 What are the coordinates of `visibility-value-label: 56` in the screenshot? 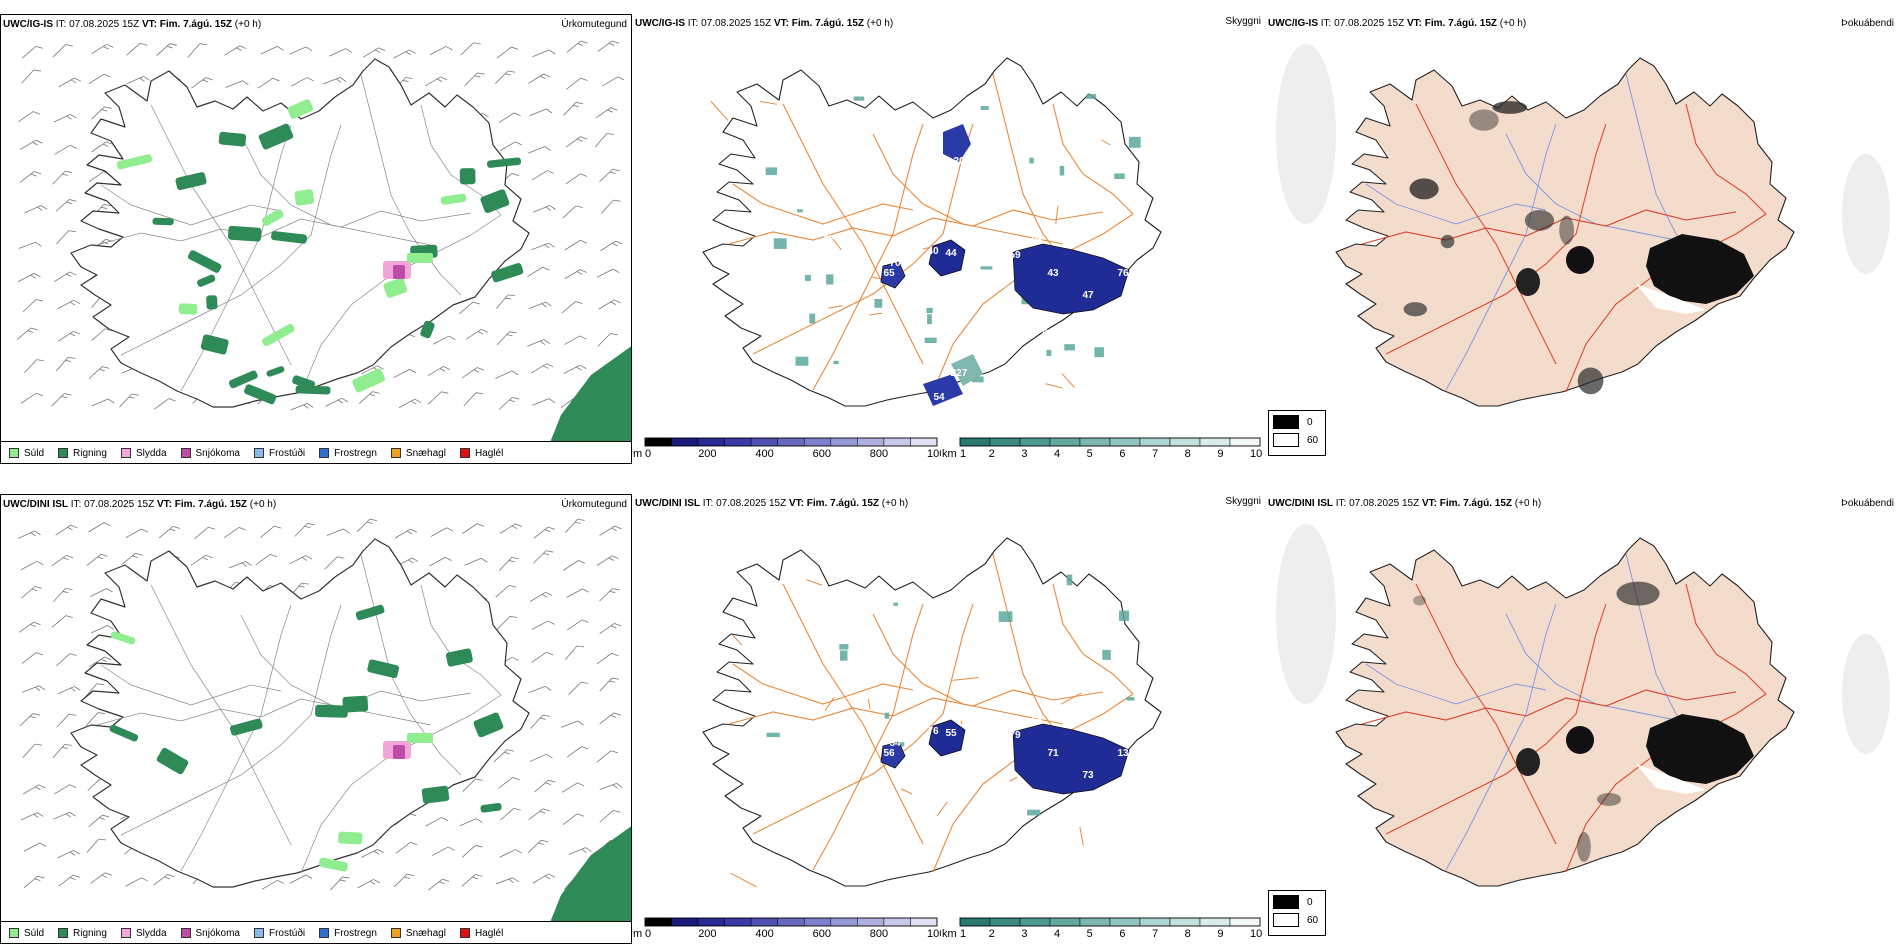 It's located at (889, 753).